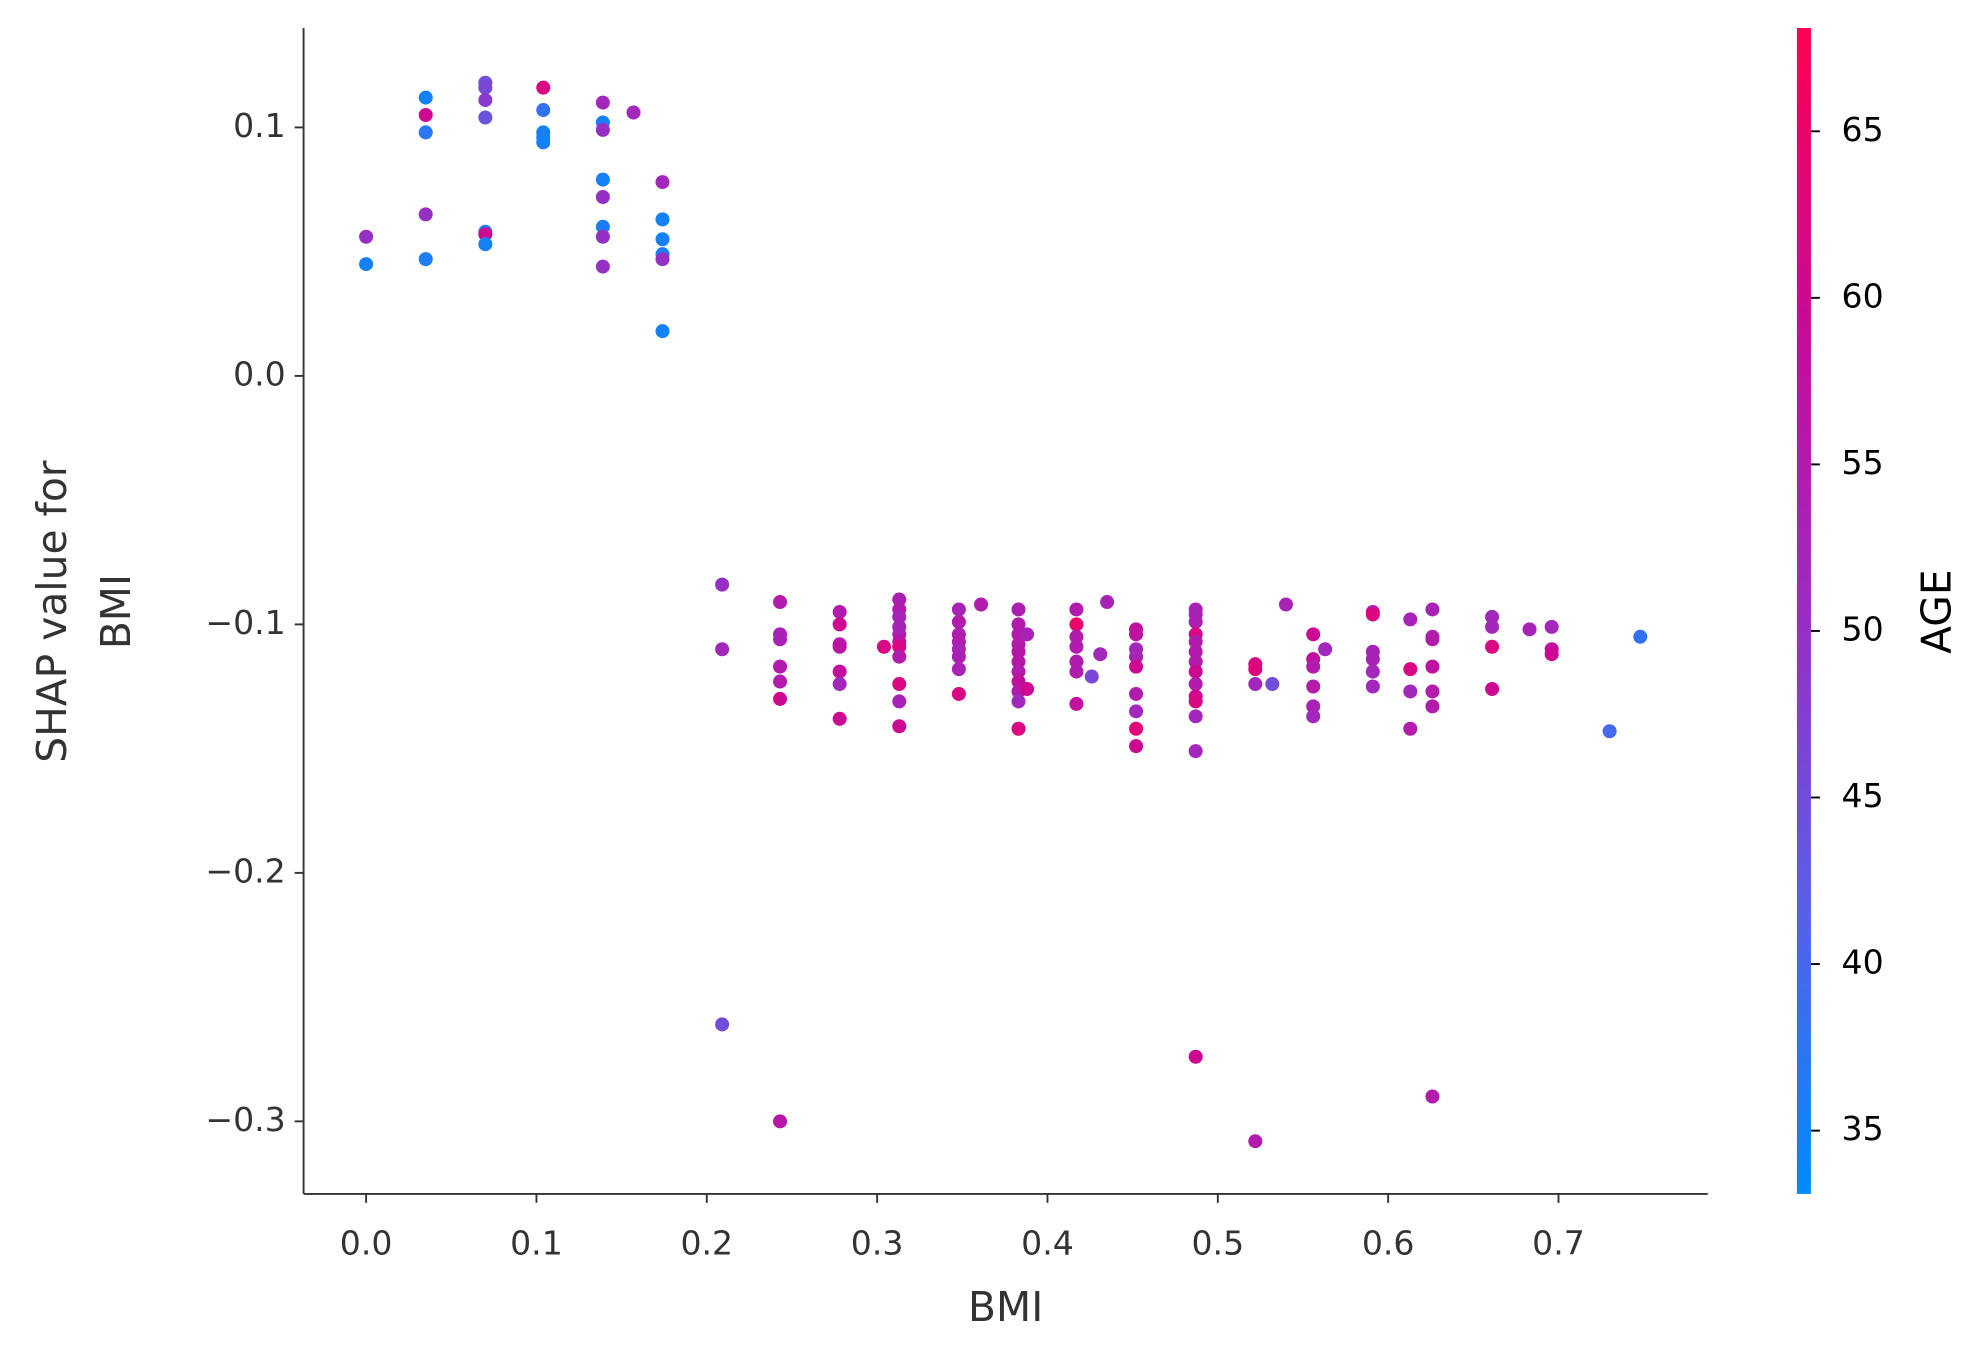  I want to click on y-tick-label: 0.1, so click(259, 125).